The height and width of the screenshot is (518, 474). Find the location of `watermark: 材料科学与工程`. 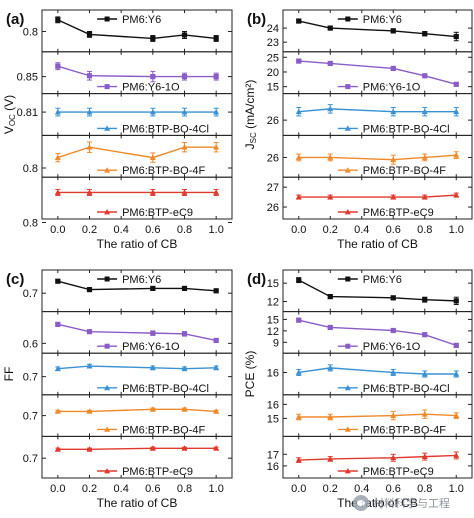

watermark: 材料科学与工程 is located at coordinates (411, 503).